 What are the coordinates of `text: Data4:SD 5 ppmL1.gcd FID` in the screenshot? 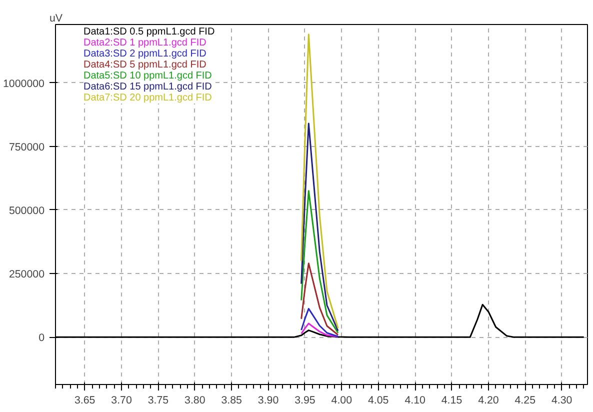 It's located at (145, 65).